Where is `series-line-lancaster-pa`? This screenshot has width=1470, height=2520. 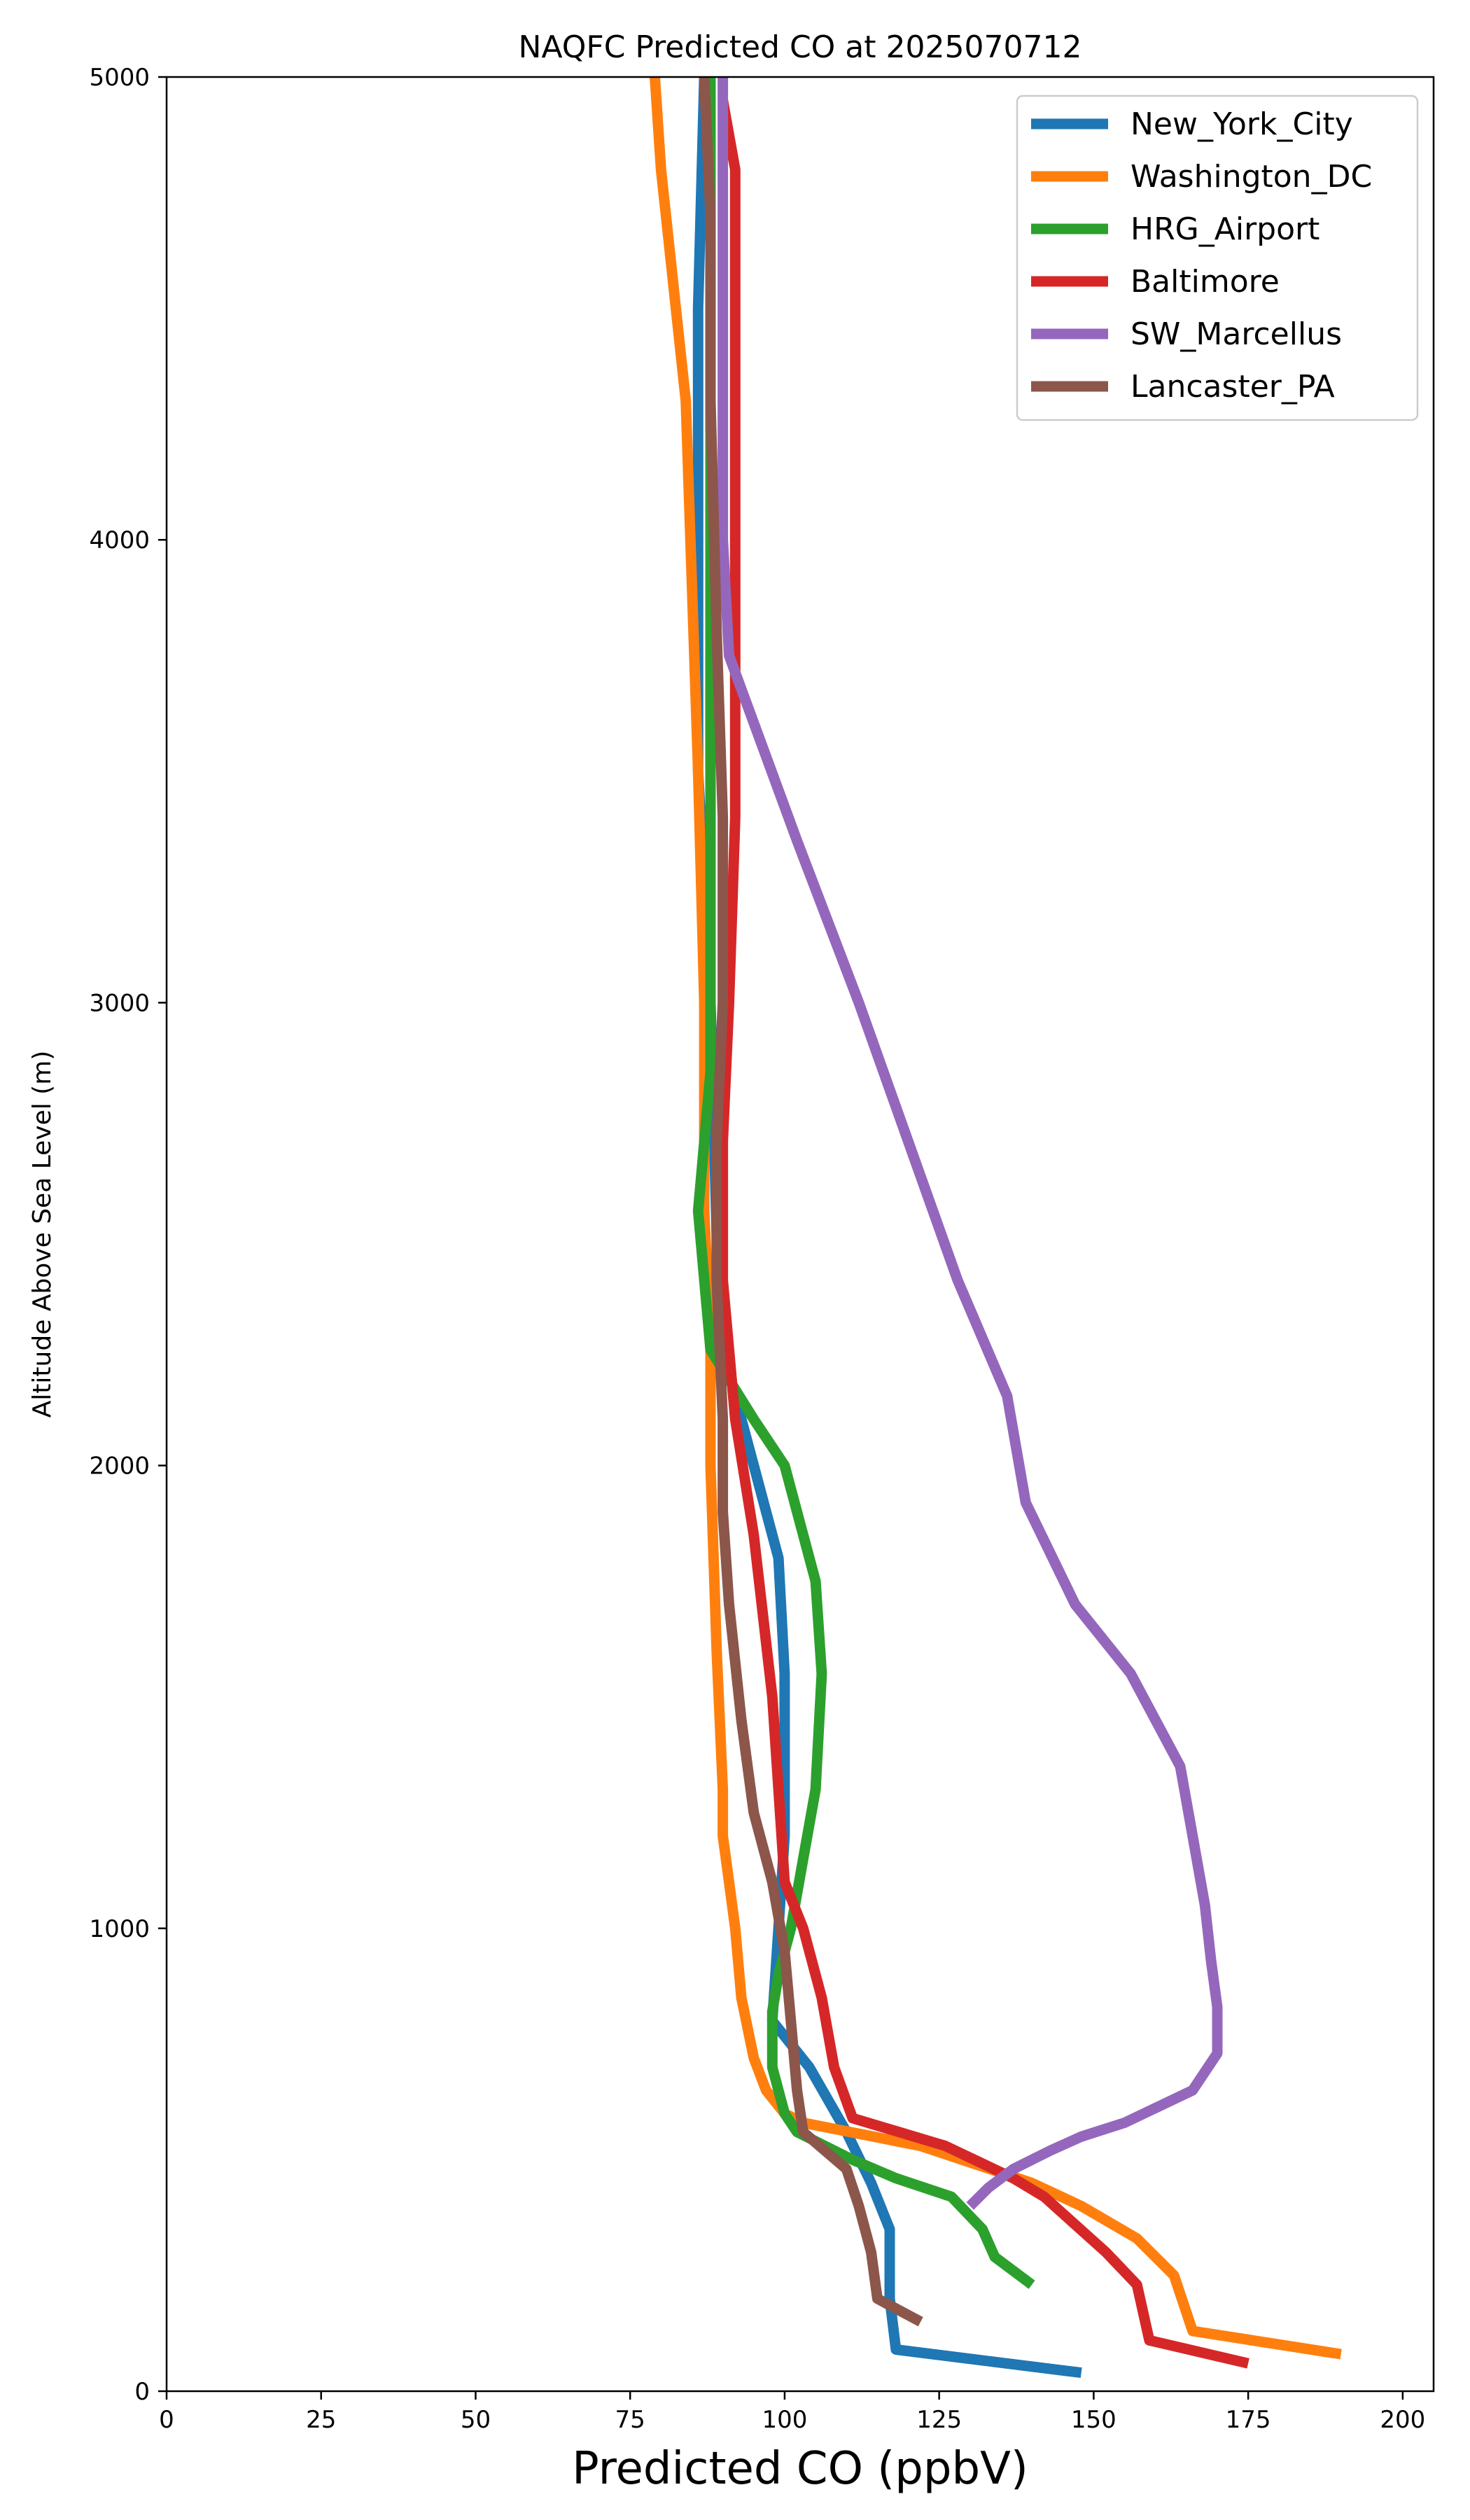 series-line-lancaster-pa is located at coordinates (811, 1201).